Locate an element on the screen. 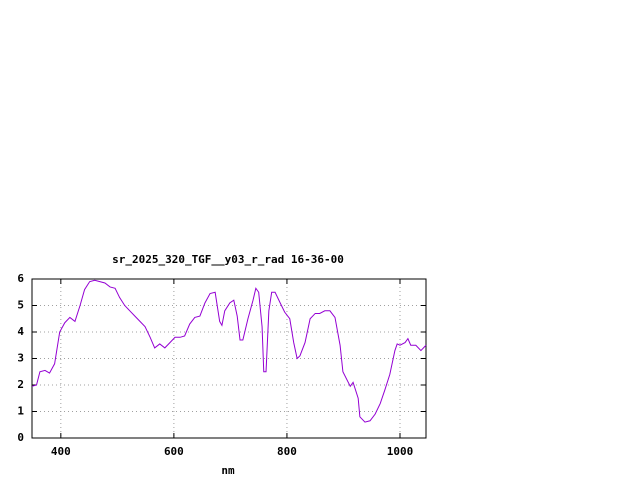 Image resolution: width=640 pixels, height=480 pixels. y-tick-label: 0 is located at coordinates (20, 437).